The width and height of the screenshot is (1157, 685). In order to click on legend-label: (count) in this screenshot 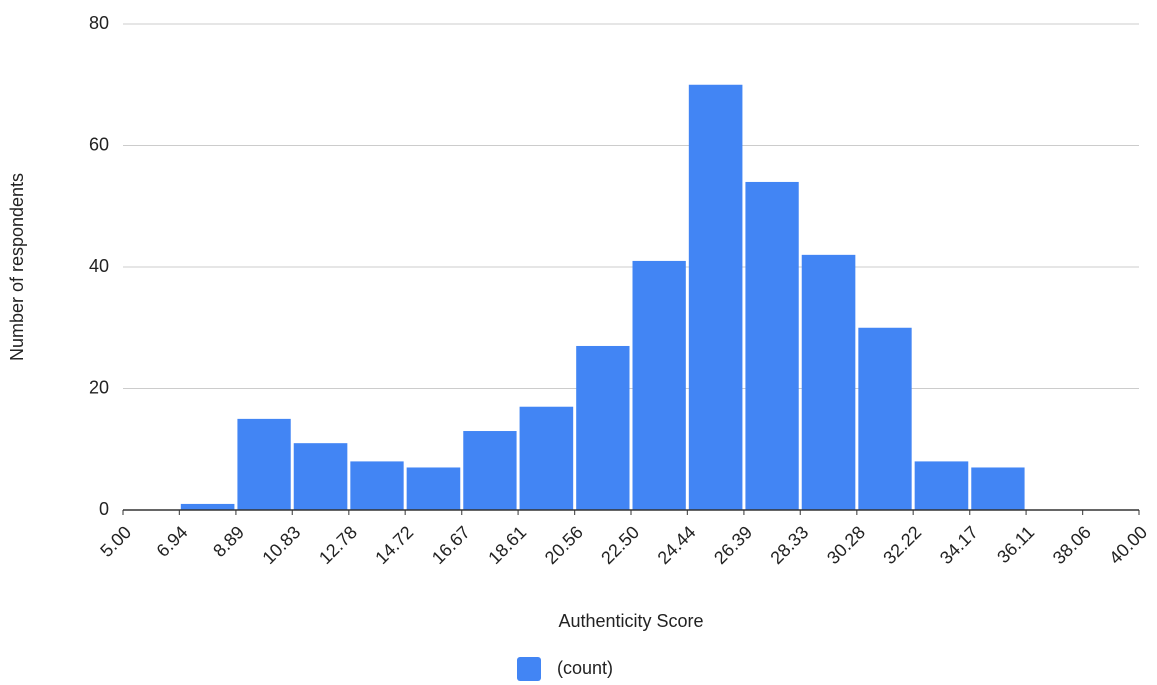, I will do `click(585, 668)`.